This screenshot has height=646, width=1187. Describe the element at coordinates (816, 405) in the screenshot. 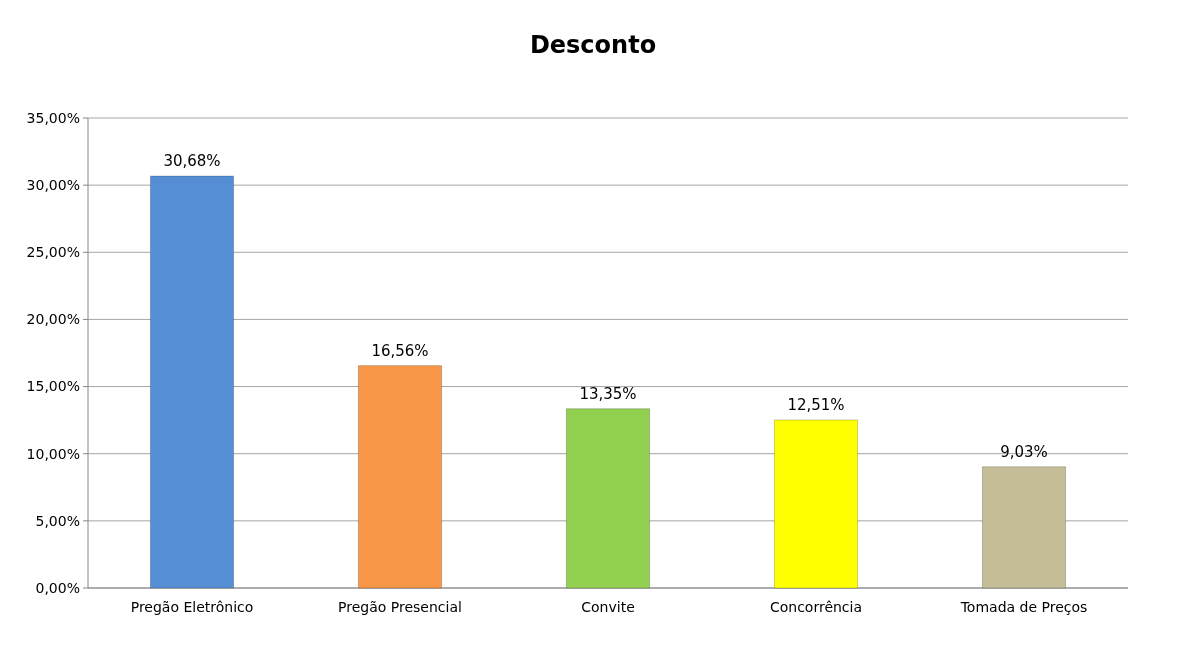

I see `data-label: 12,51%` at that location.